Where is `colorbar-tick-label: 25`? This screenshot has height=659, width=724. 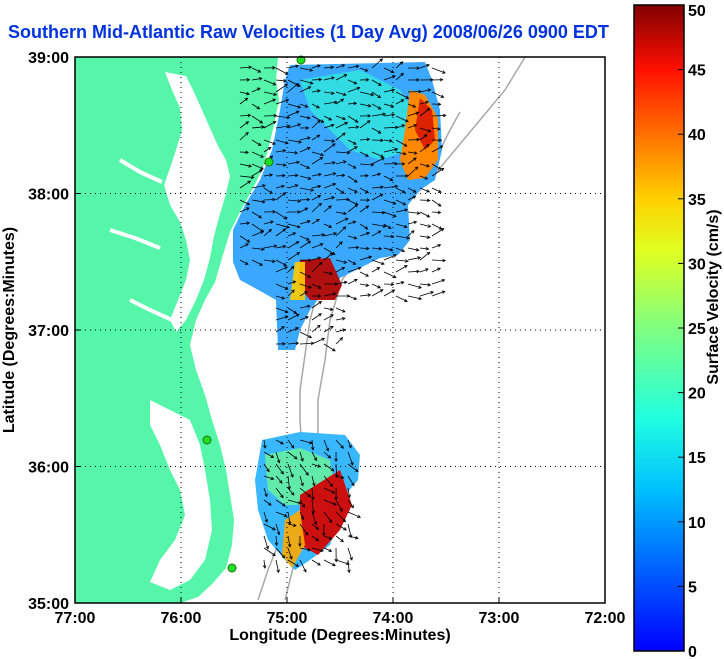 colorbar-tick-label: 25 is located at coordinates (697, 329).